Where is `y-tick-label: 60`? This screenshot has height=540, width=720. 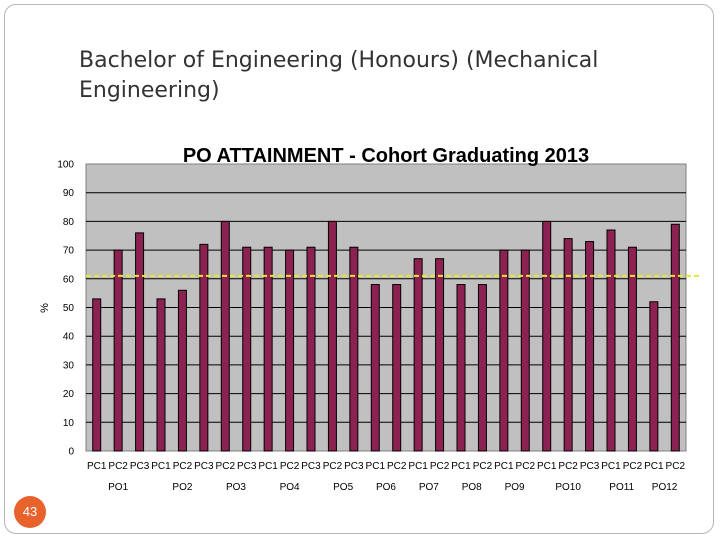 y-tick-label: 60 is located at coordinates (69, 279).